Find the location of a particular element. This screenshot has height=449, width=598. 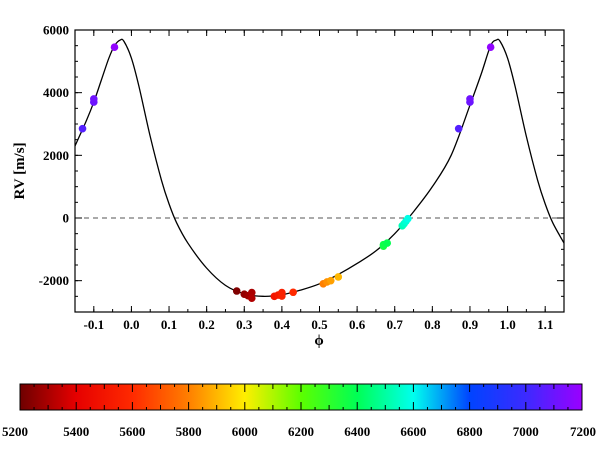

x-tick-label: 0.3 is located at coordinates (244, 324).